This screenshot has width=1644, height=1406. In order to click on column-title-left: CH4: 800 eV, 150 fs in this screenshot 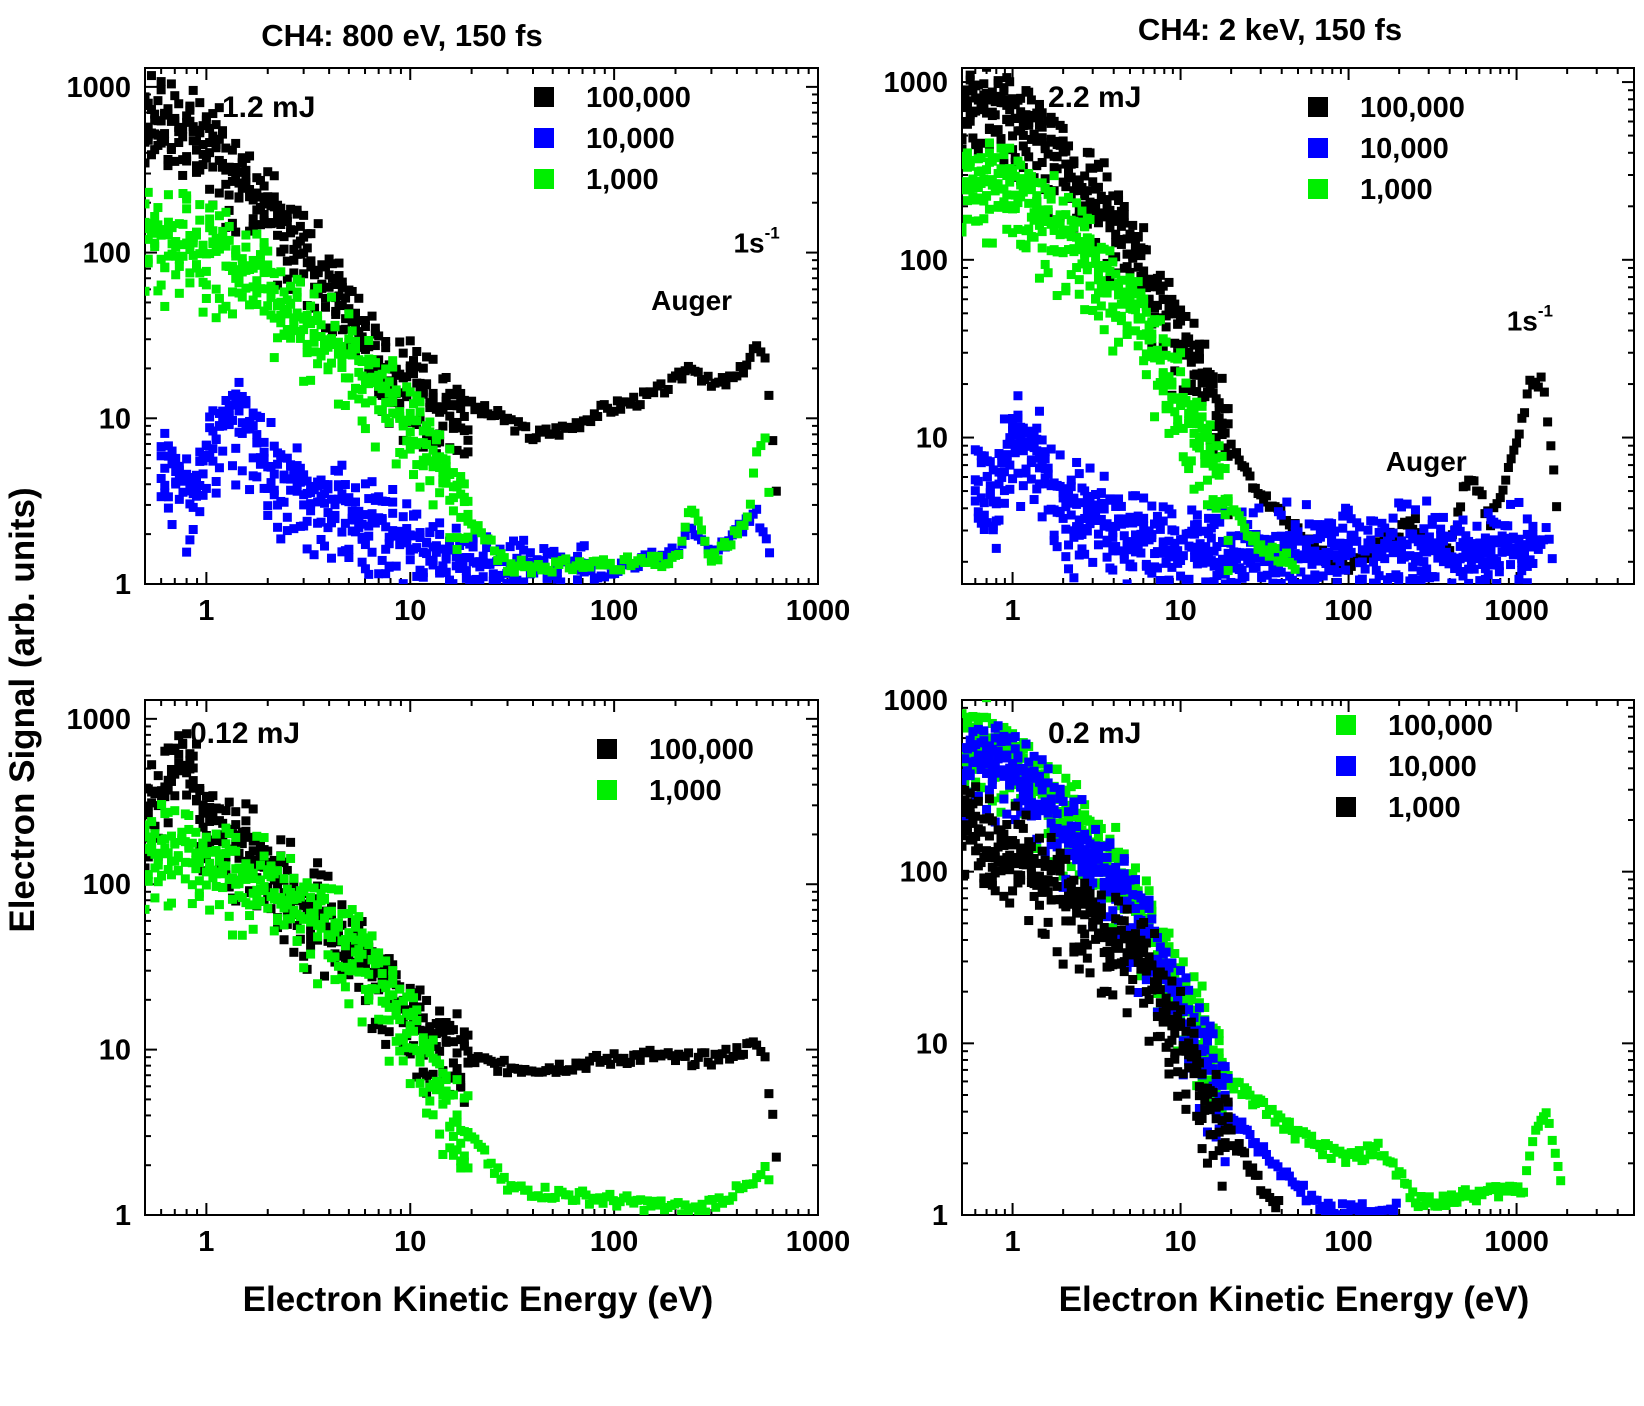, I will do `click(401, 35)`.